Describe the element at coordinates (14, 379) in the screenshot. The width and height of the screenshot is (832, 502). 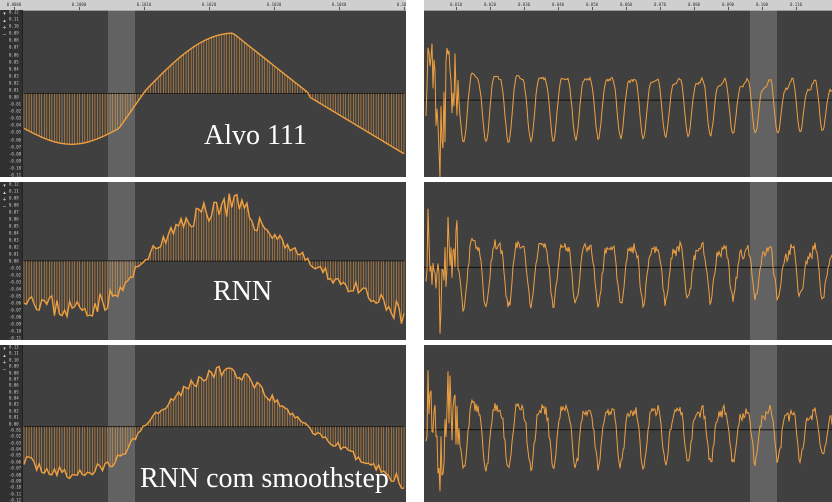
I see `scale-label: 0.07` at that location.